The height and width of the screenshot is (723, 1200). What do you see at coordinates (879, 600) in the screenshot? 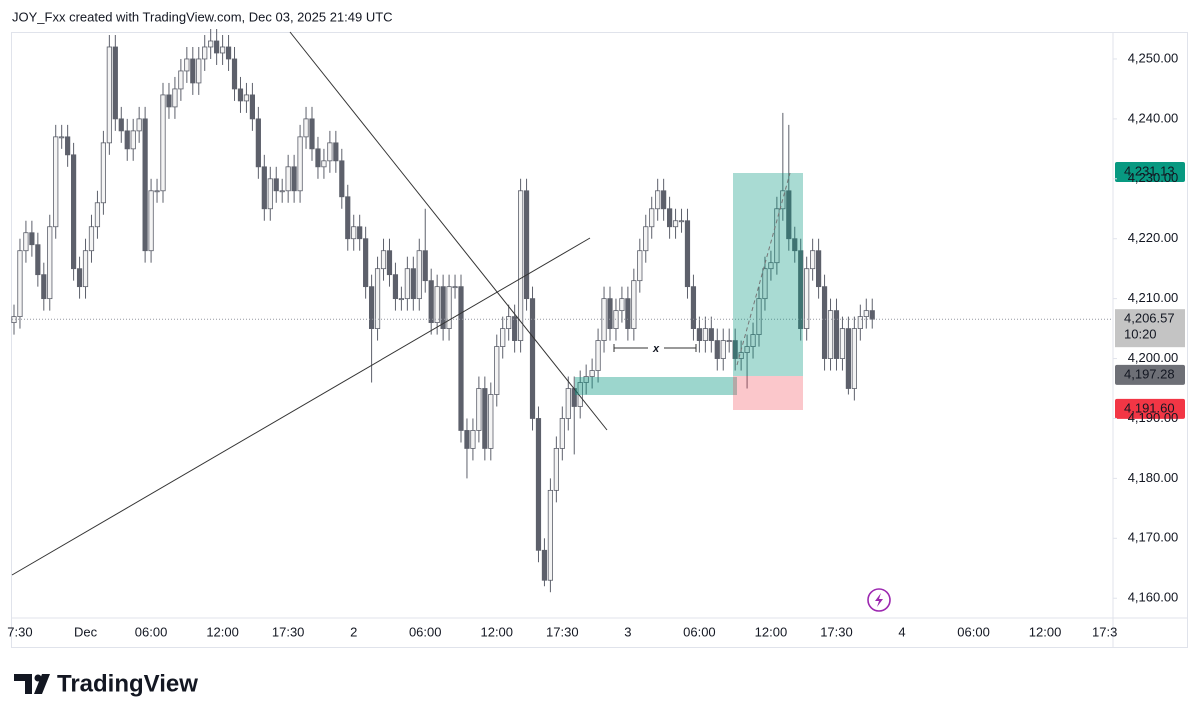
I see `alert-icon` at bounding box center [879, 600].